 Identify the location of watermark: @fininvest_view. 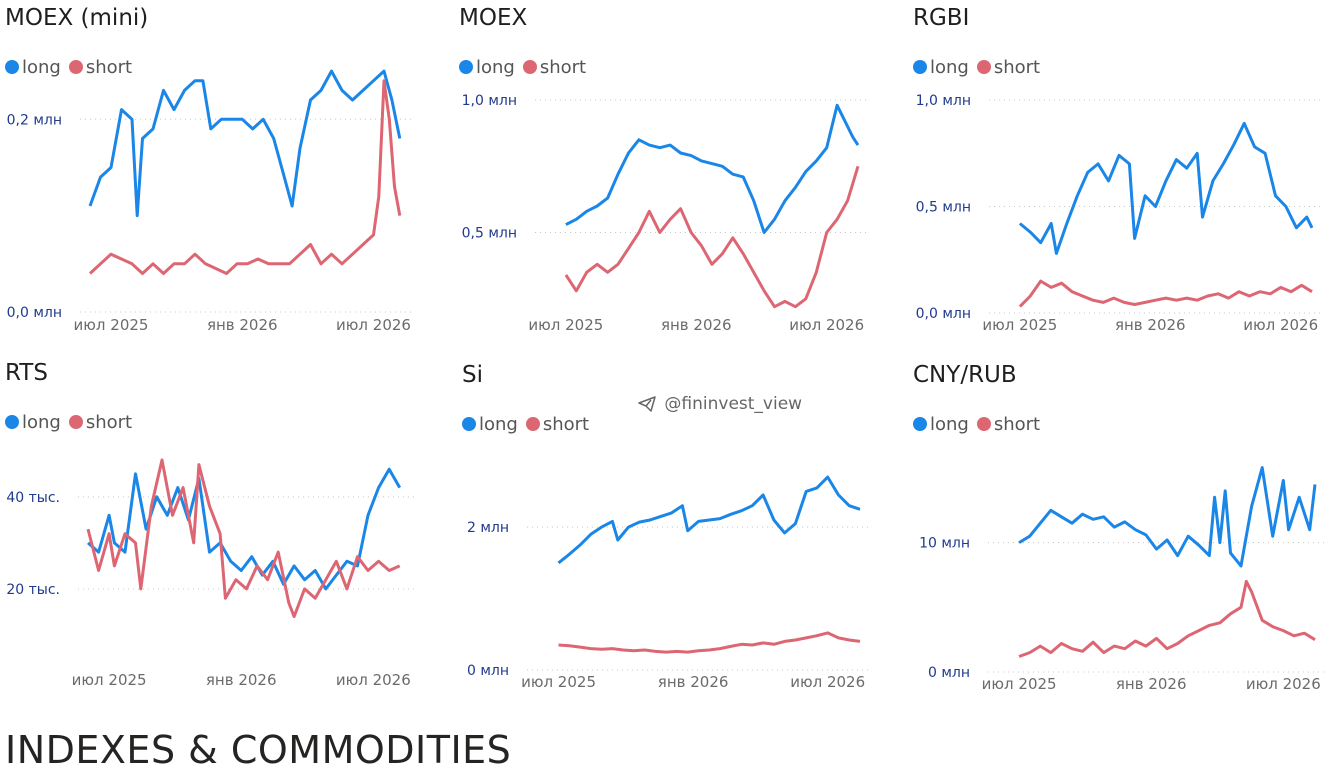
(720, 404).